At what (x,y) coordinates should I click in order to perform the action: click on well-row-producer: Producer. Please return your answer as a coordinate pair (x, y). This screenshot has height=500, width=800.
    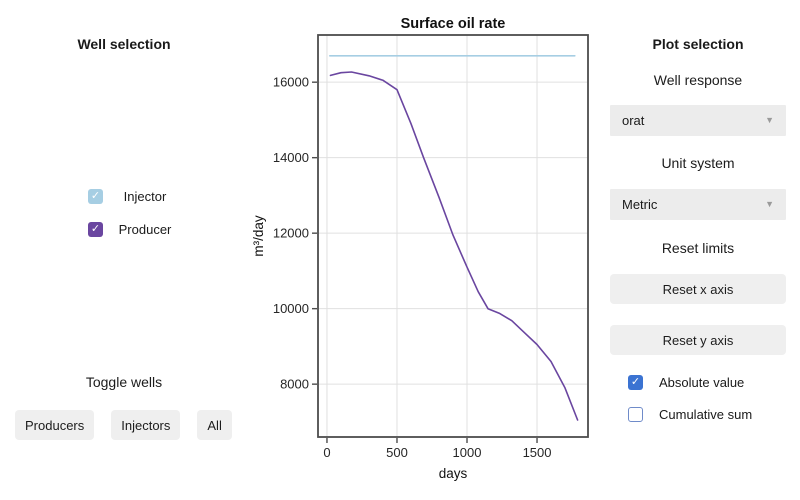
    Looking at the image, I should click on (135, 229).